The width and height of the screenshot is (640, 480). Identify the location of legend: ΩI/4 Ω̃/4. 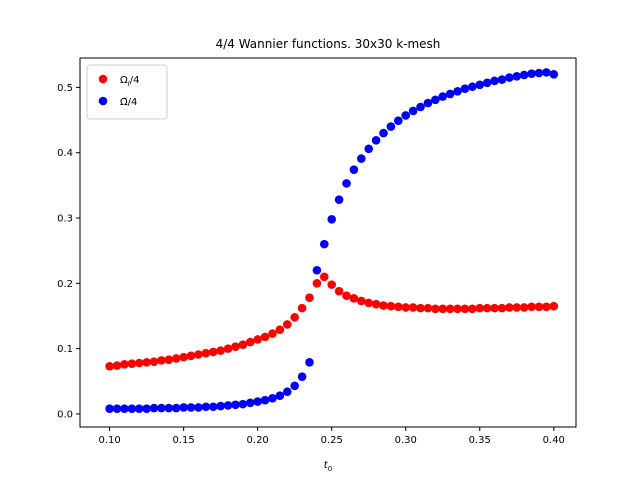
(127, 92).